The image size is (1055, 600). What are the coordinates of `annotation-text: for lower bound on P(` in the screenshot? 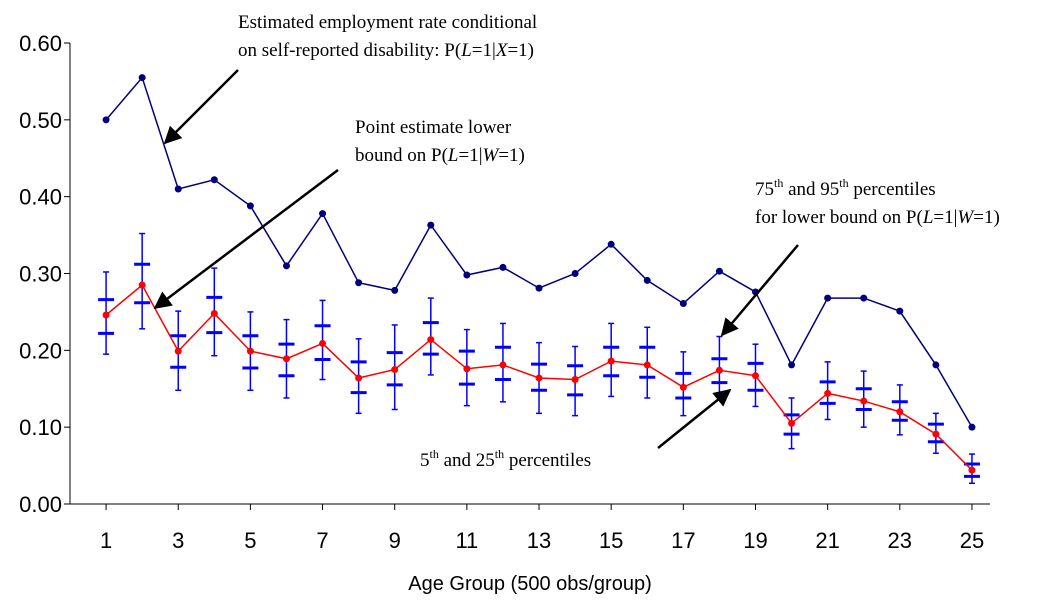 It's located at (839, 217).